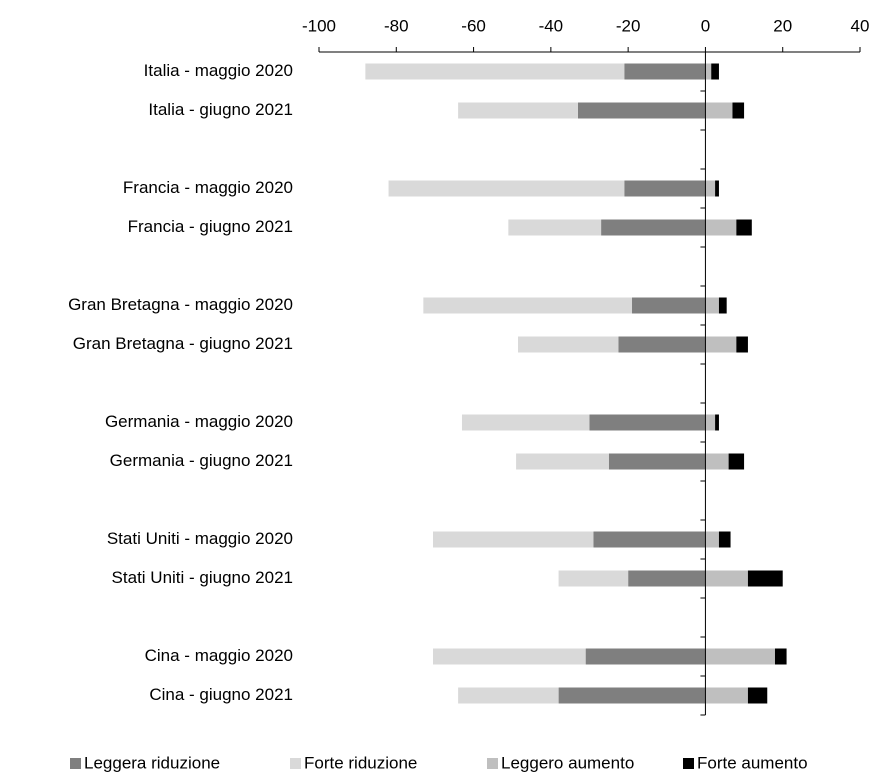 The image size is (875, 781). Describe the element at coordinates (473, 25) in the screenshot. I see `x-tick-label: -60` at that location.